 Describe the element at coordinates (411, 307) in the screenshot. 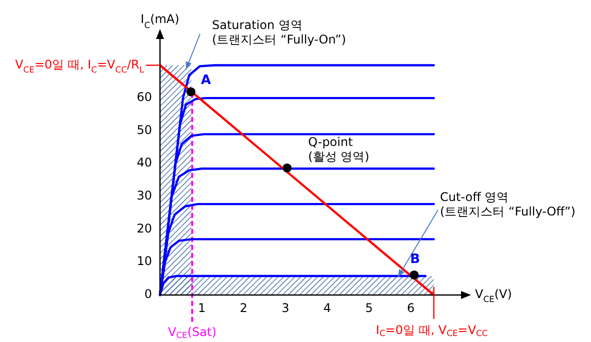

I see `x-tick-label: 6` at that location.